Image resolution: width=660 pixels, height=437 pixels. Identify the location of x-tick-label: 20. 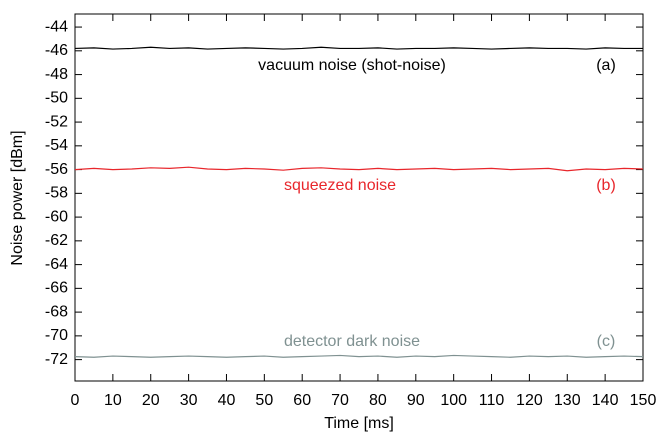
(151, 400).